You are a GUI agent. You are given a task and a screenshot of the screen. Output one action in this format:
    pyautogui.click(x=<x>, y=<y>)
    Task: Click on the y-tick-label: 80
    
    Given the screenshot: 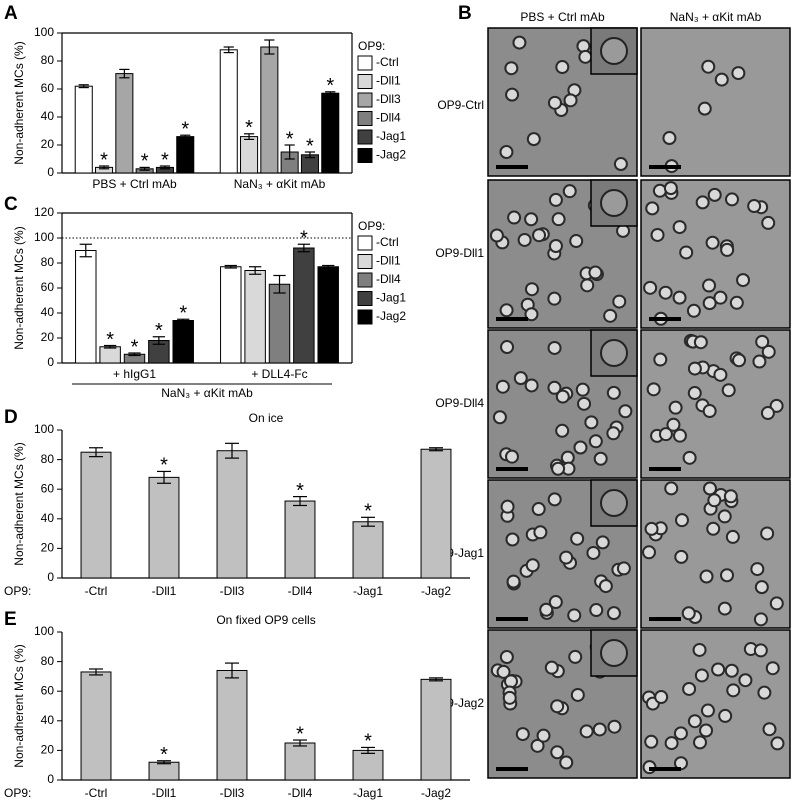 What is the action you would take?
    pyautogui.click(x=48, y=262)
    